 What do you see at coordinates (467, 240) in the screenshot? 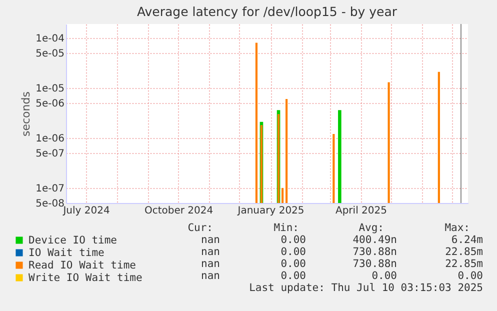
I see `text: 6.24m` at bounding box center [467, 240].